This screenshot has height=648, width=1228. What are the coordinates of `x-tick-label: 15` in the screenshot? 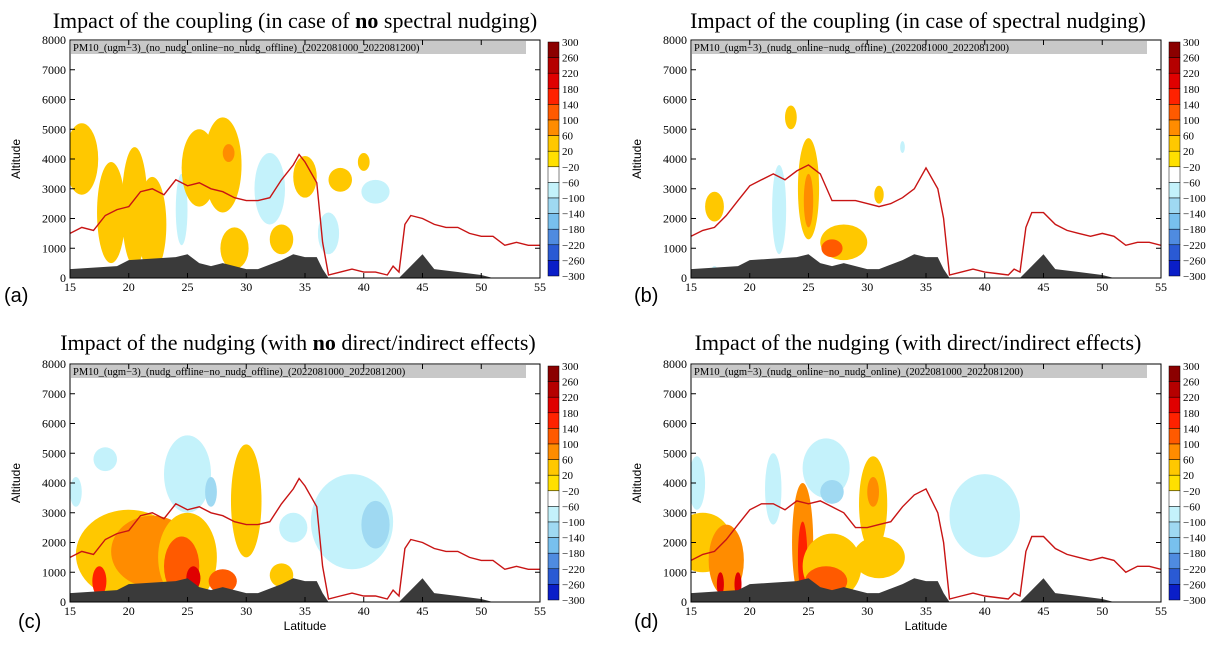 It's located at (70, 287).